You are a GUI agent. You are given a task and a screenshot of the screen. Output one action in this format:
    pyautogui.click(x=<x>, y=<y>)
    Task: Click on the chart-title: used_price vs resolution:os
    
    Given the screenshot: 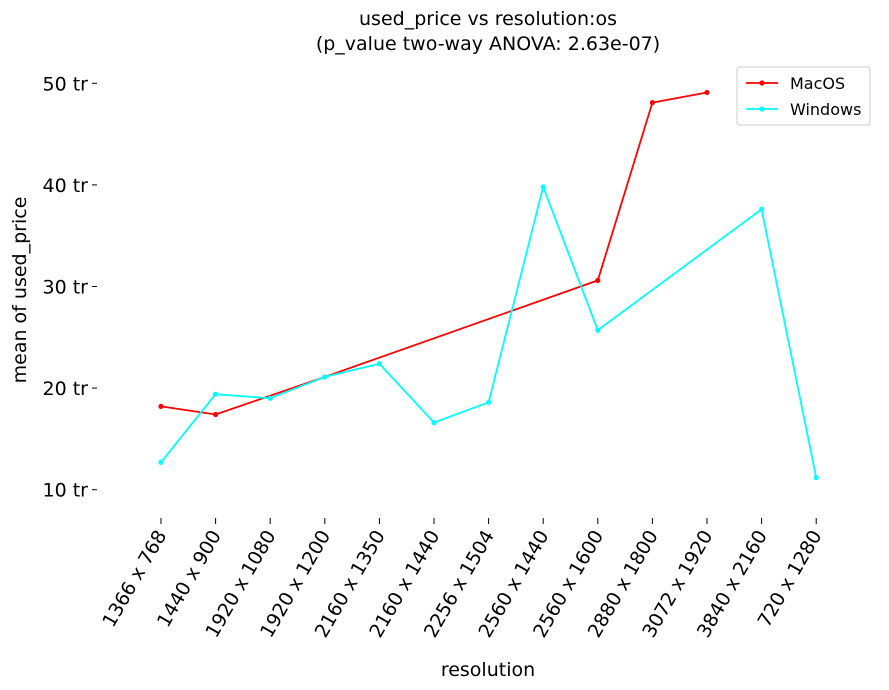 What is the action you would take?
    pyautogui.click(x=488, y=19)
    